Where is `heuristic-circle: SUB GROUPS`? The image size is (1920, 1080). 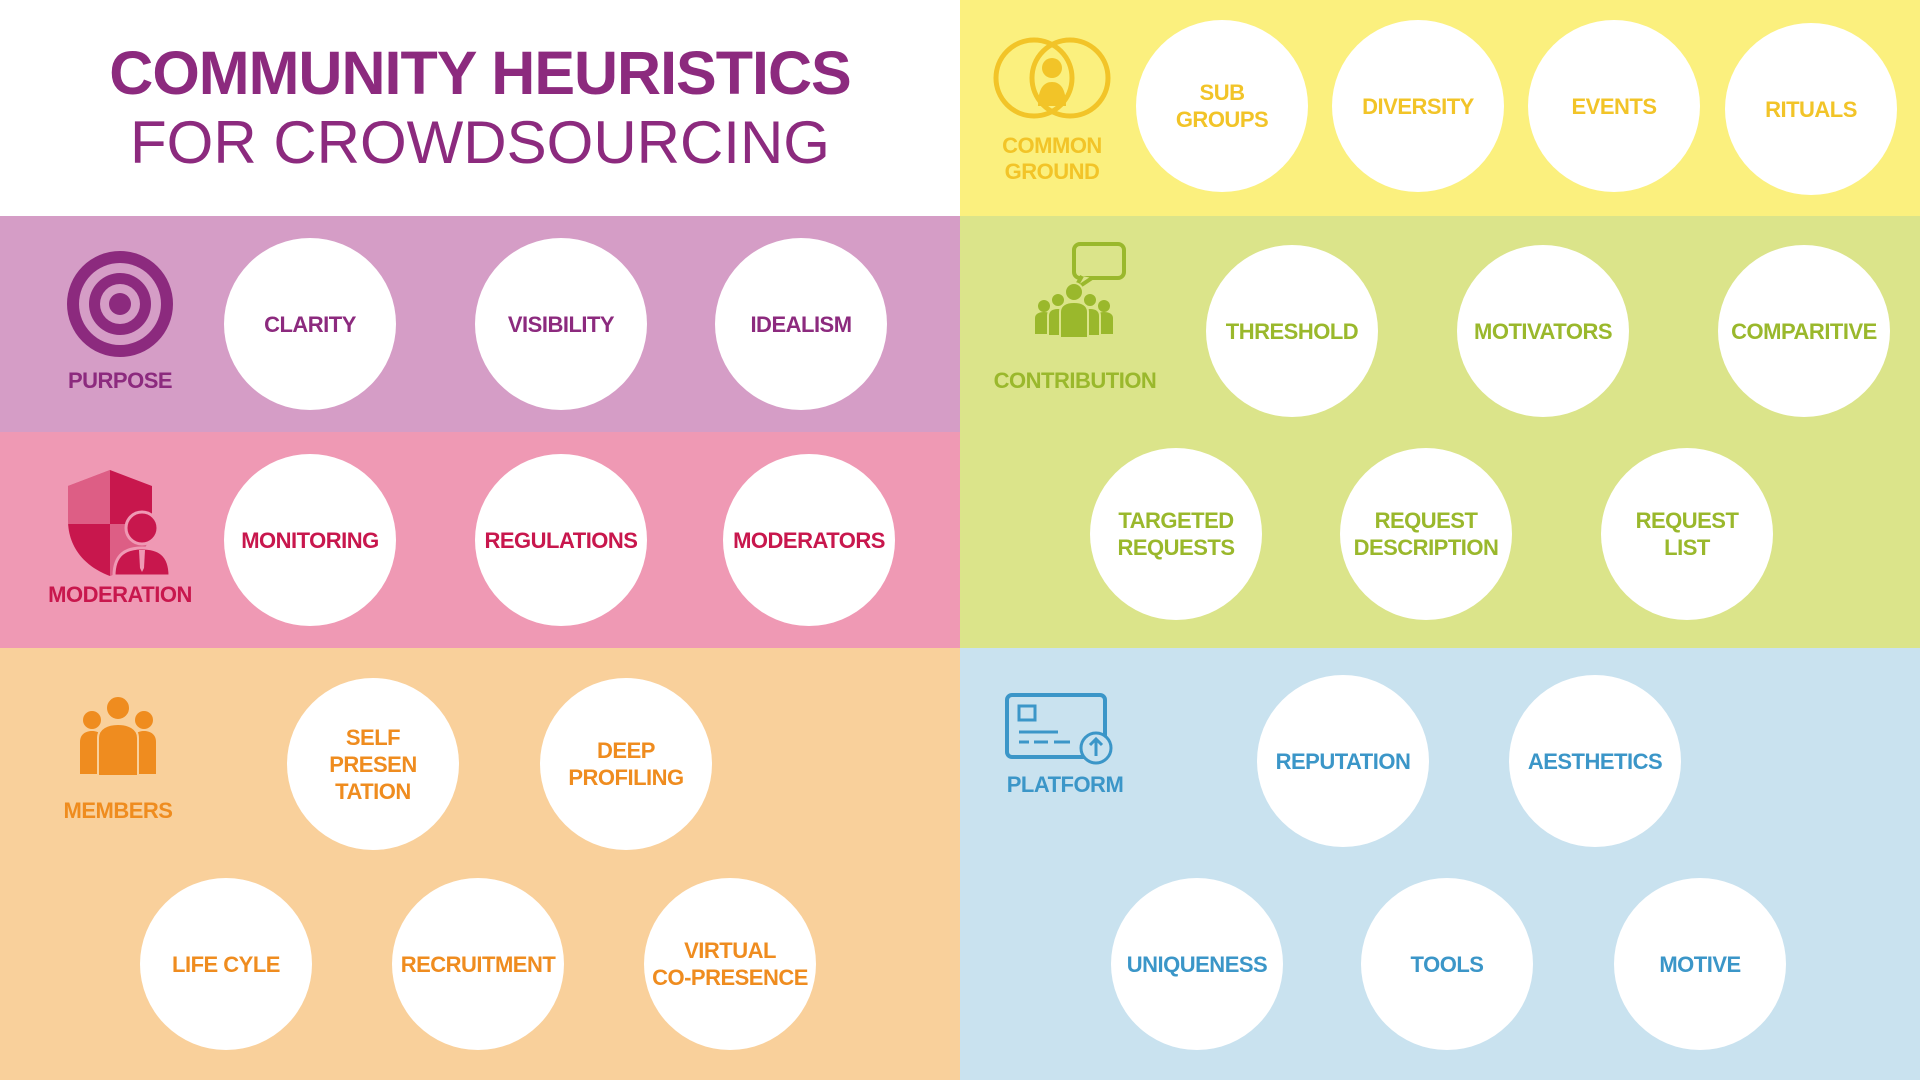
heuristic-circle: SUB GROUPS is located at coordinates (1222, 106).